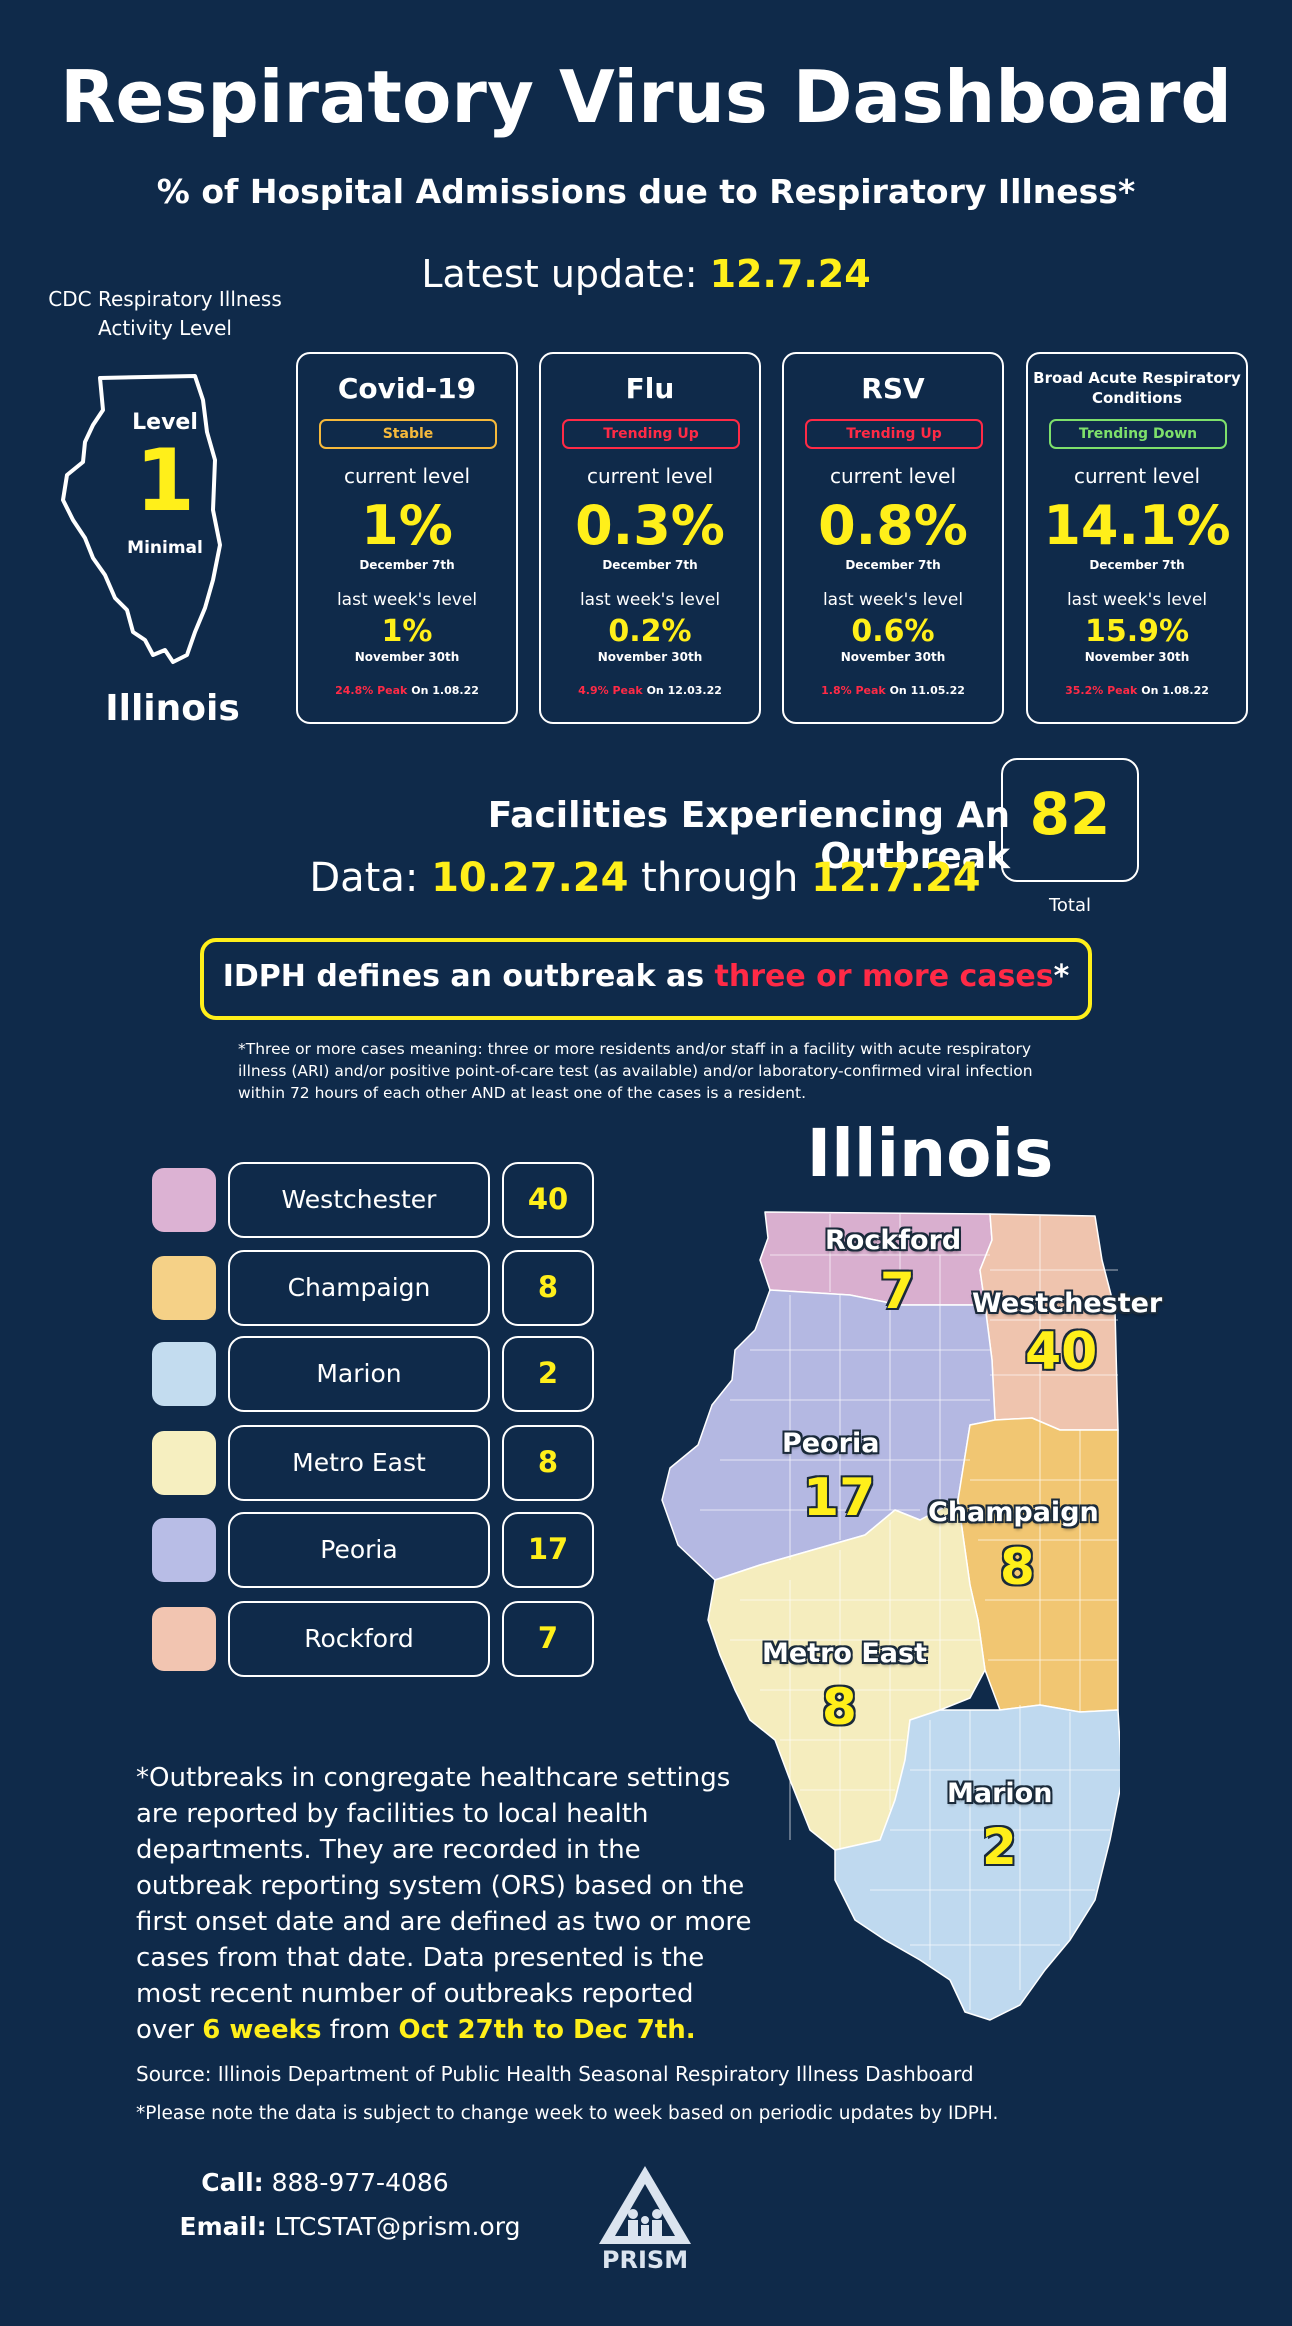 This screenshot has height=2326, width=1292. What do you see at coordinates (844, 1653) in the screenshot?
I see `map-label-metro-east: Metro East` at bounding box center [844, 1653].